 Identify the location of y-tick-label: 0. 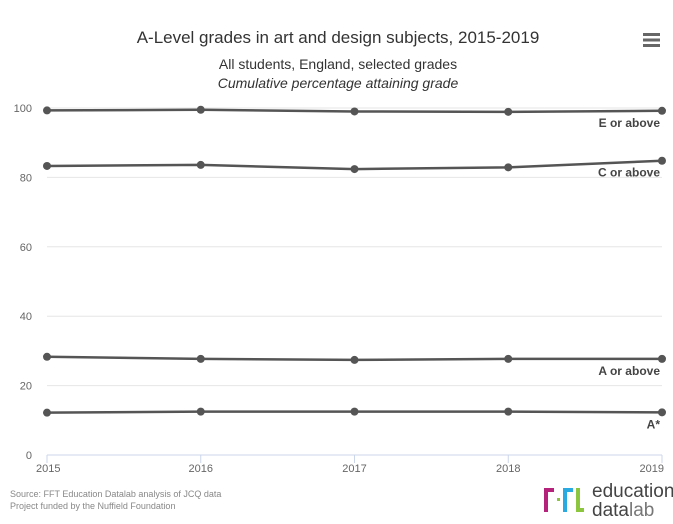
(29, 456).